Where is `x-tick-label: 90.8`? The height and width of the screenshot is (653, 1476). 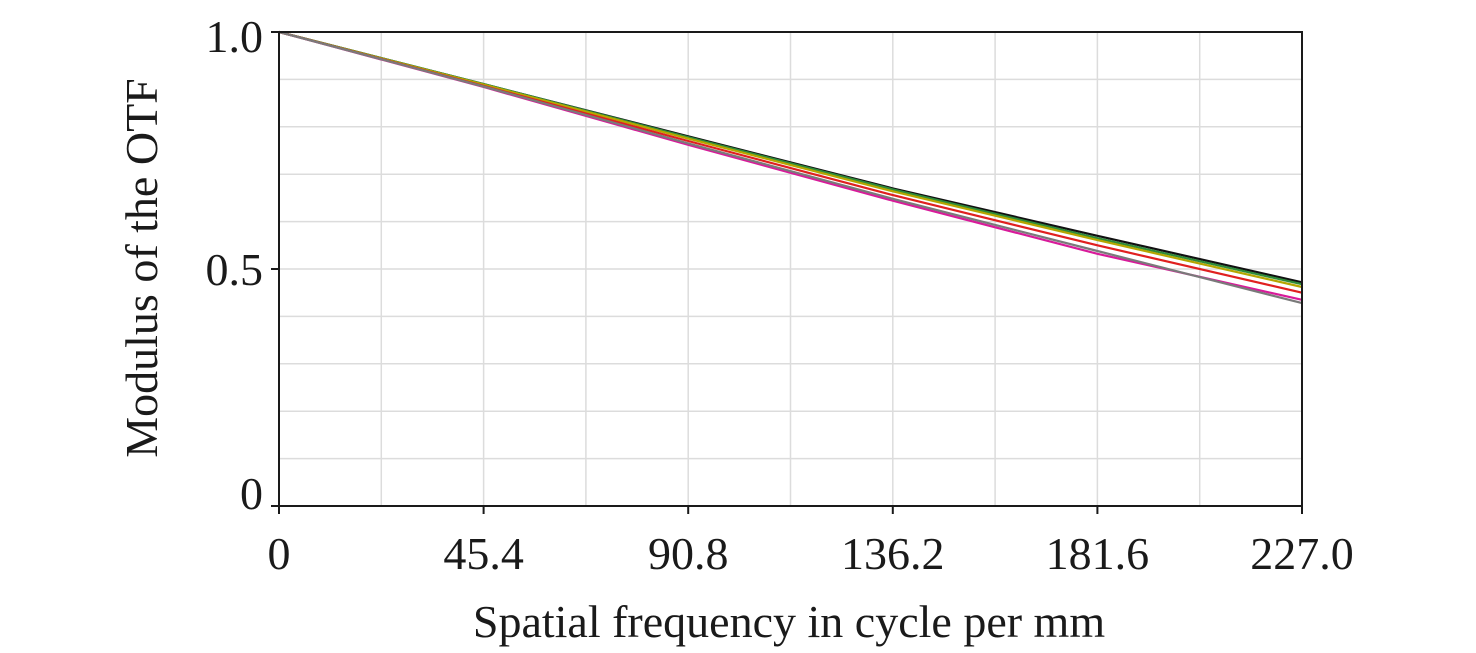
x-tick-label: 90.8 is located at coordinates (688, 553).